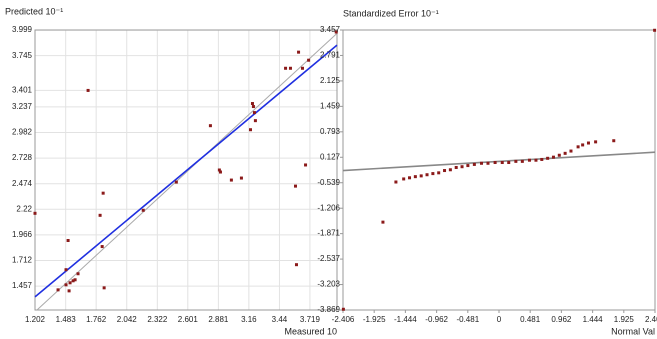  Describe the element at coordinates (22, 55) in the screenshot. I see `y-tick-label: 3.745` at that location.